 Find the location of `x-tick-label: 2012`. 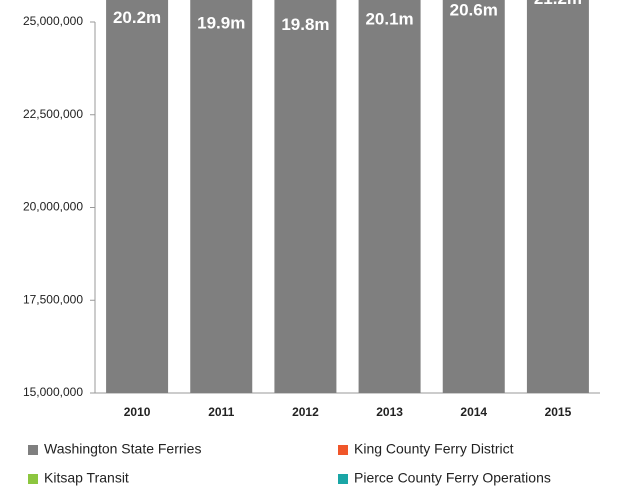

x-tick-label: 2012 is located at coordinates (305, 412).